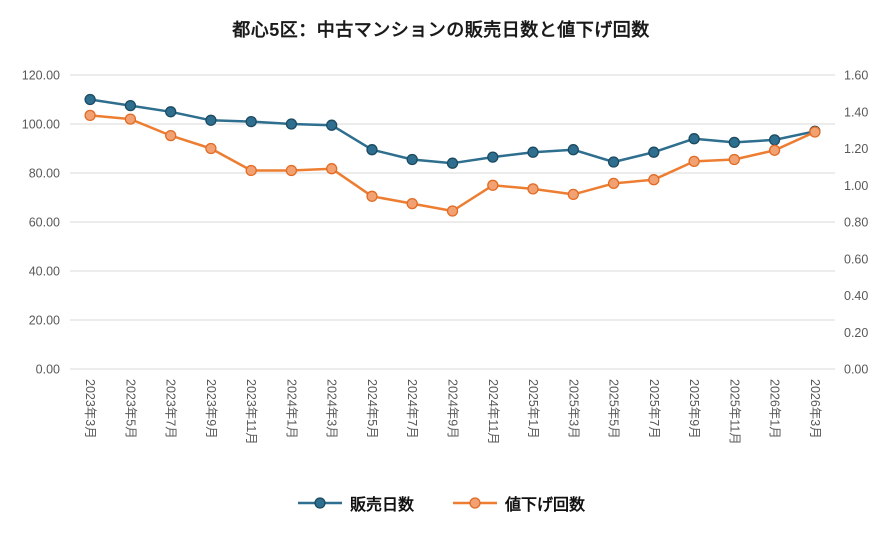  I want to click on x-axis-label: 2026年3月, so click(815, 409).